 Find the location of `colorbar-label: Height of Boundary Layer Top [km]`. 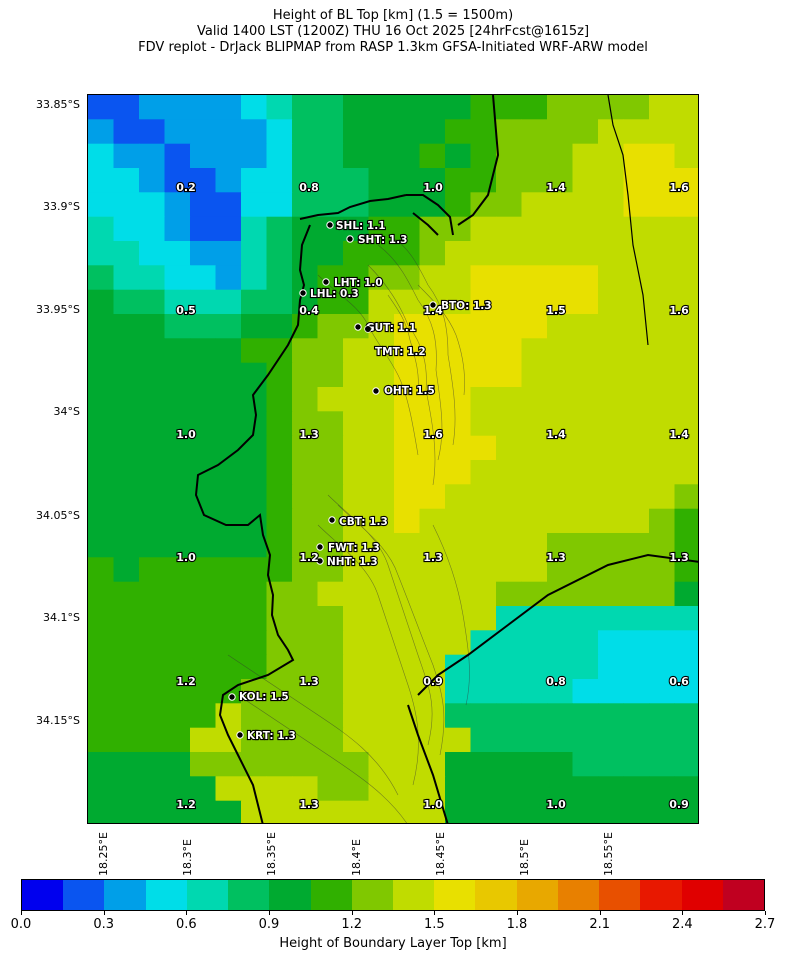

colorbar-label: Height of Boundary Layer Top [km] is located at coordinates (393, 943).